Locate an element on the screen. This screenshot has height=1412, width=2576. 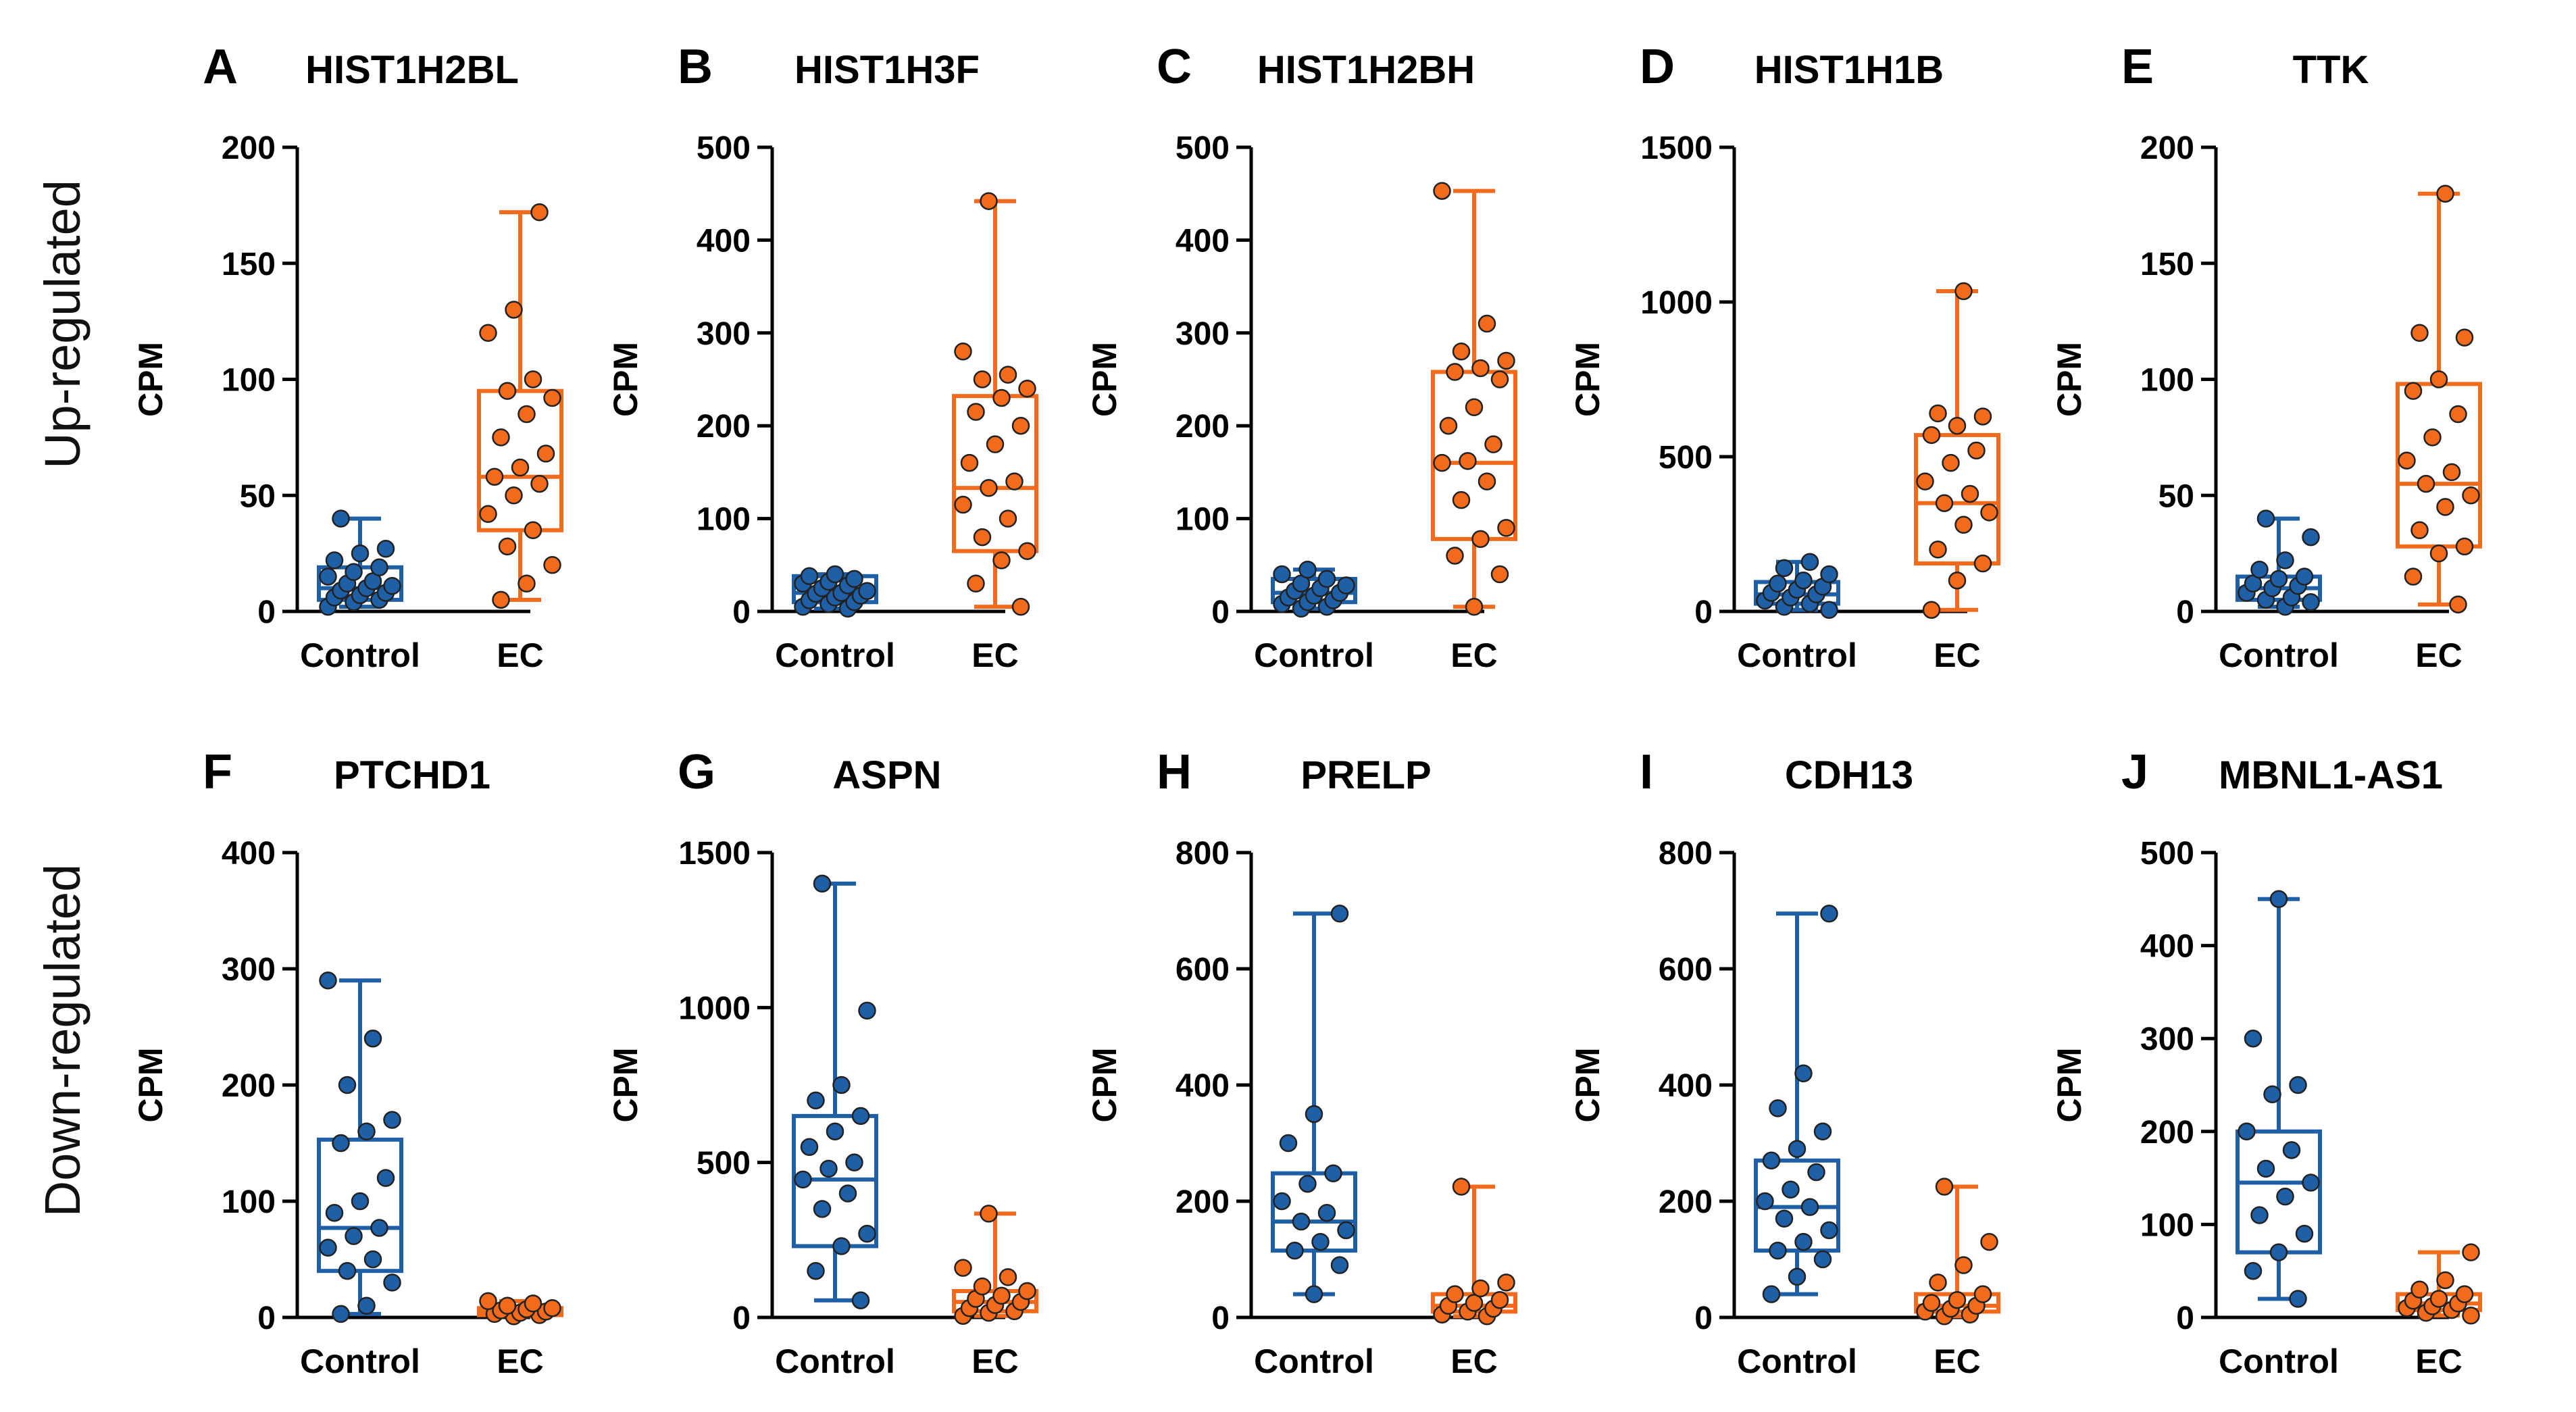
panel-g-xtick-label: Control is located at coordinates (835, 1361).